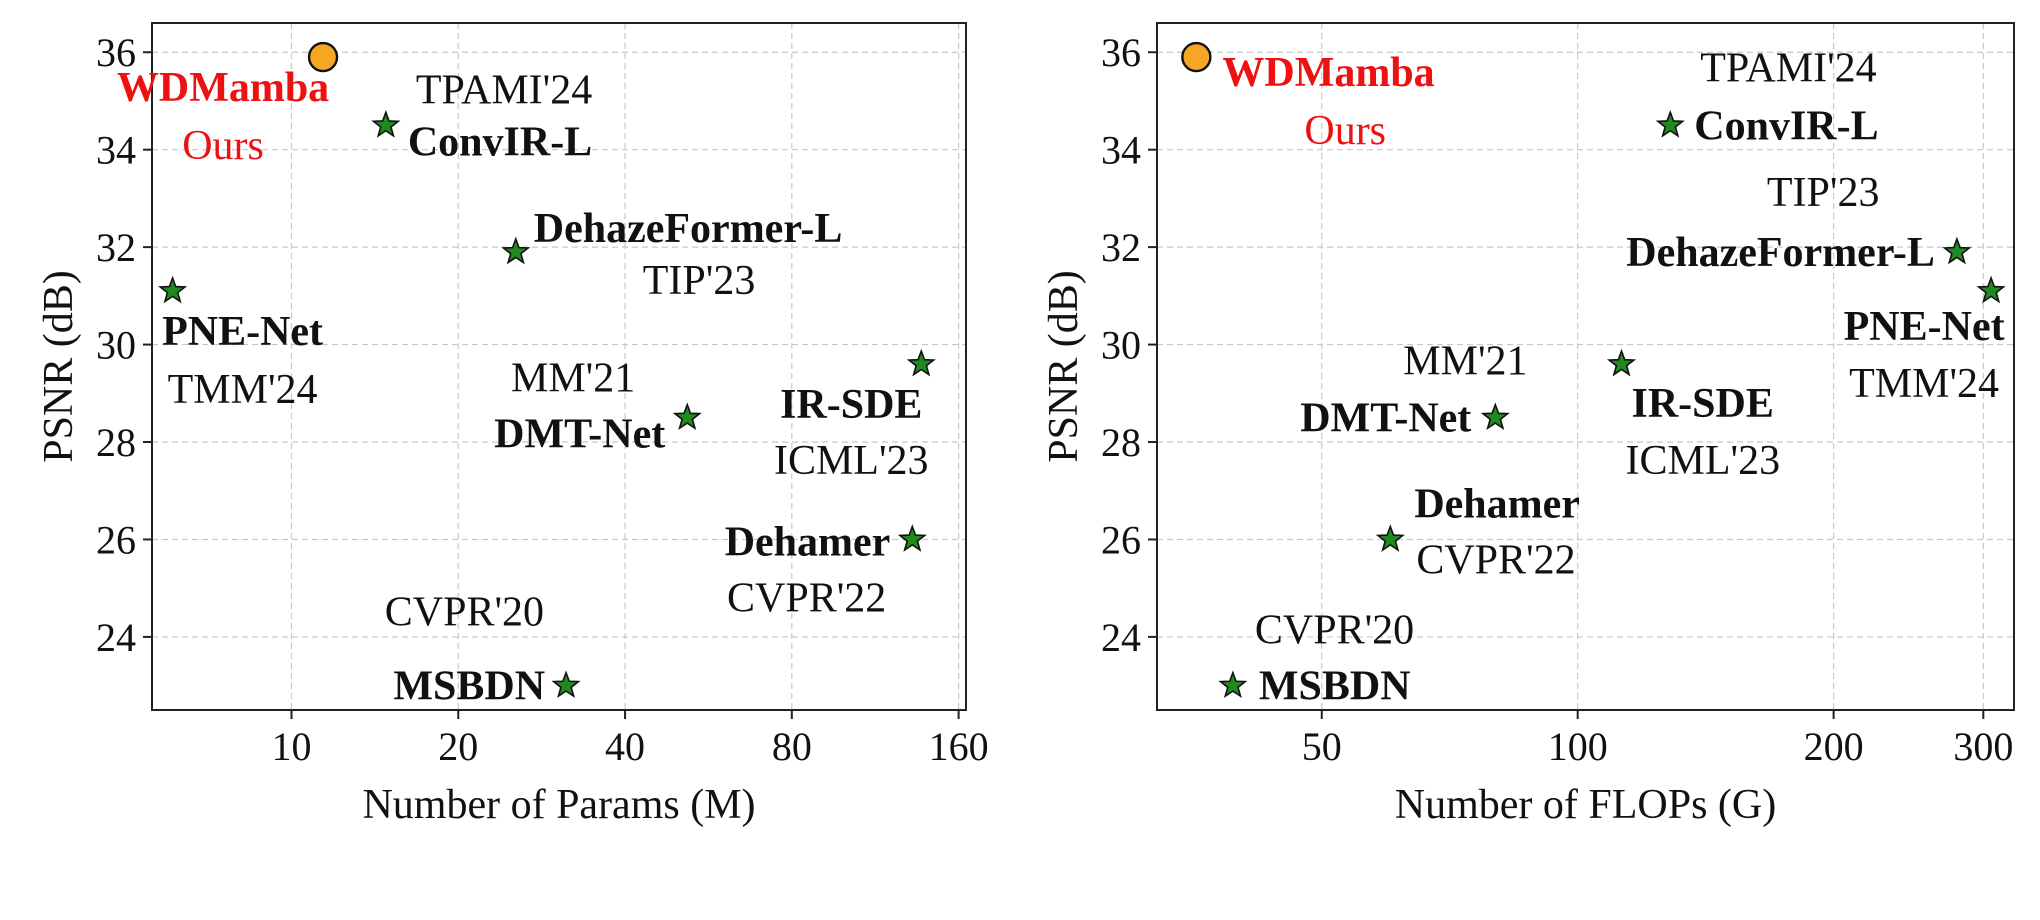 The width and height of the screenshot is (2040, 920). I want to click on x-tick-label: 10, so click(292, 746).